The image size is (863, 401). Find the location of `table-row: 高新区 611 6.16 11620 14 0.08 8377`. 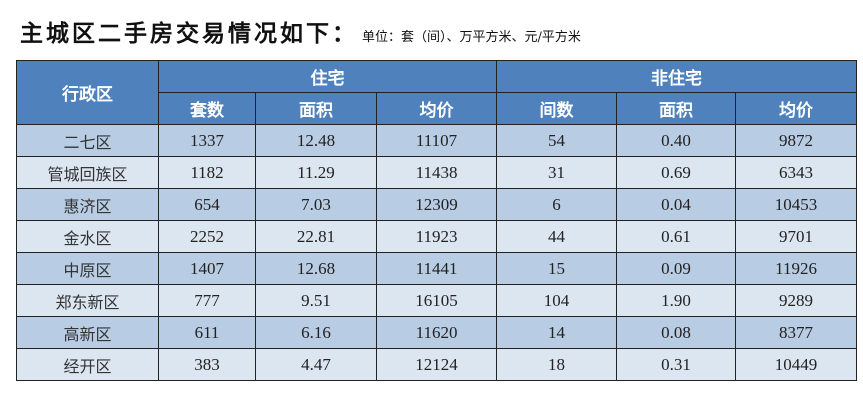

table-row: 高新区 611 6.16 11620 14 0.08 8377 is located at coordinates (437, 332).